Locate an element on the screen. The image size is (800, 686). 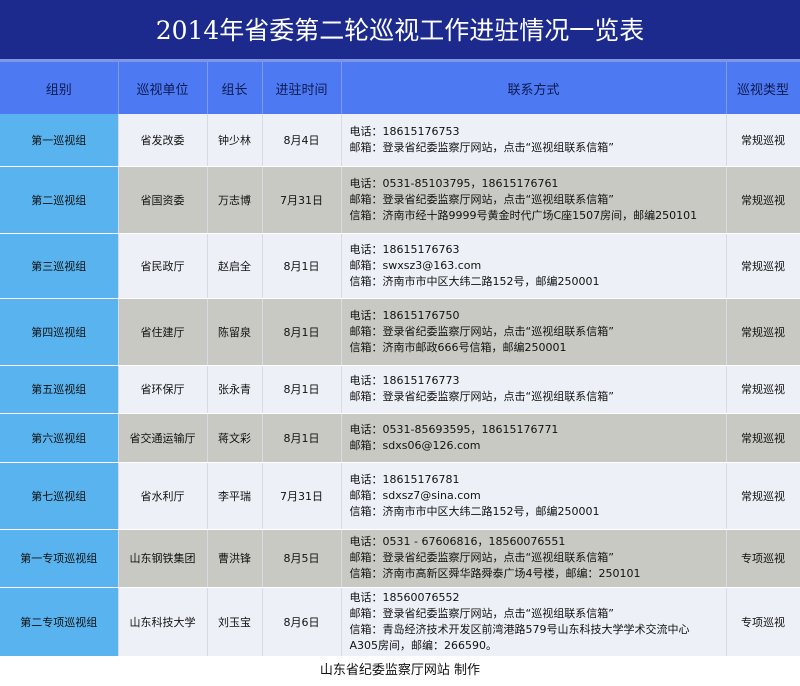
footer-credit: 山东省纪委监察厅网站 制作 is located at coordinates (400, 670).